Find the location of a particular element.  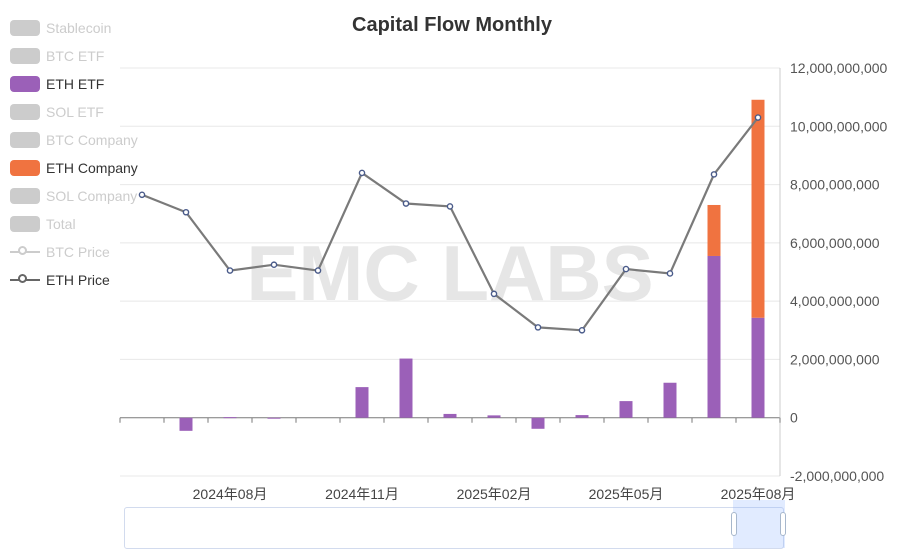

legend-item-eth-company: ETH Company is located at coordinates (90, 168).